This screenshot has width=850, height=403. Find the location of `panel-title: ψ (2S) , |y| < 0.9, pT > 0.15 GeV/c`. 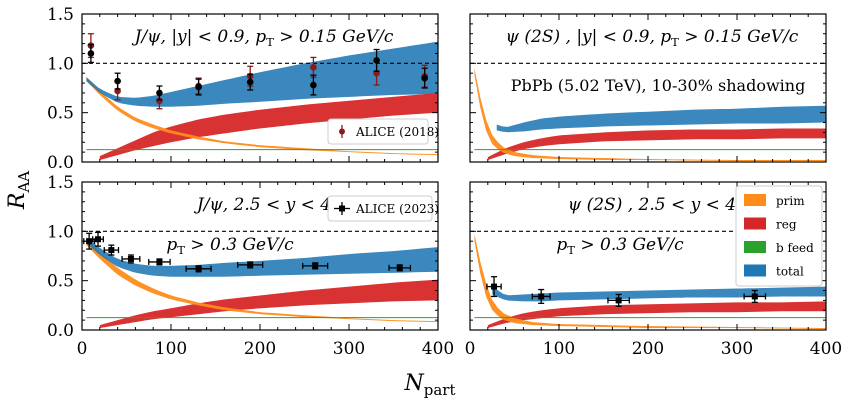

panel-title: ψ (2S) , |y| < 0.9, pT > 0.15 GeV/c is located at coordinates (652, 38).